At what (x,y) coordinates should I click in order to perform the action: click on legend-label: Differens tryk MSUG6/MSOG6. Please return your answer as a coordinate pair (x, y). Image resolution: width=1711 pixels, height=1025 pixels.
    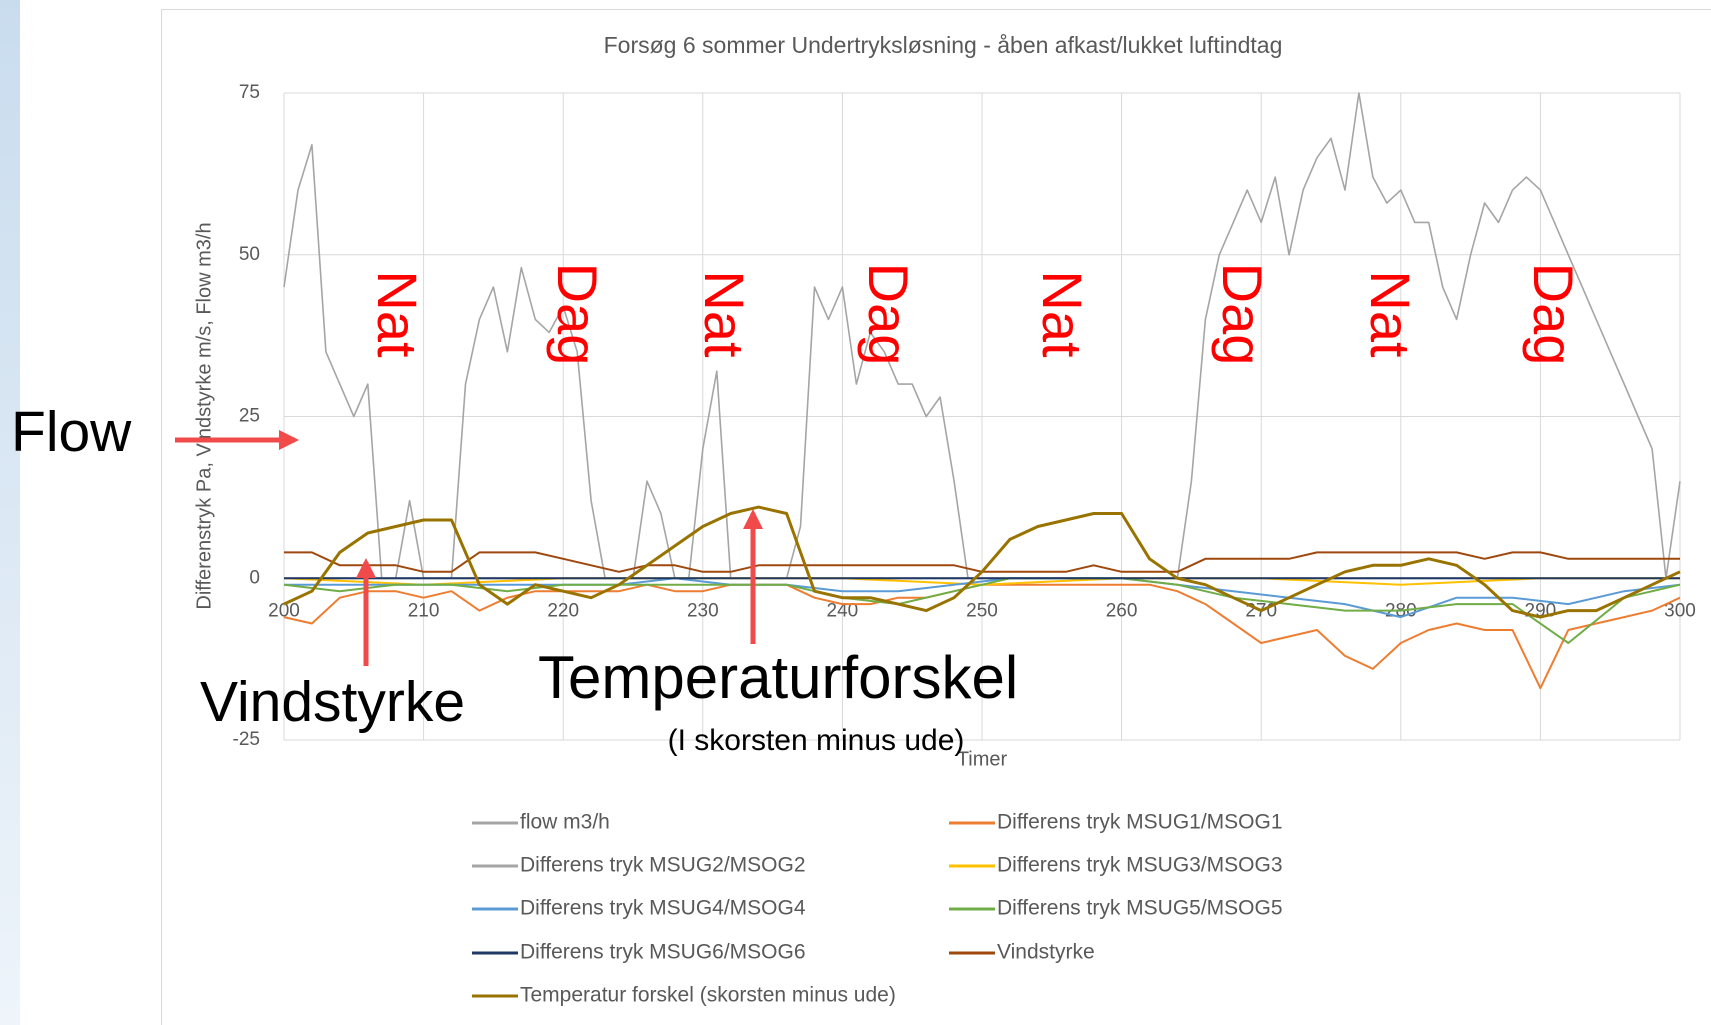
    Looking at the image, I should click on (663, 952).